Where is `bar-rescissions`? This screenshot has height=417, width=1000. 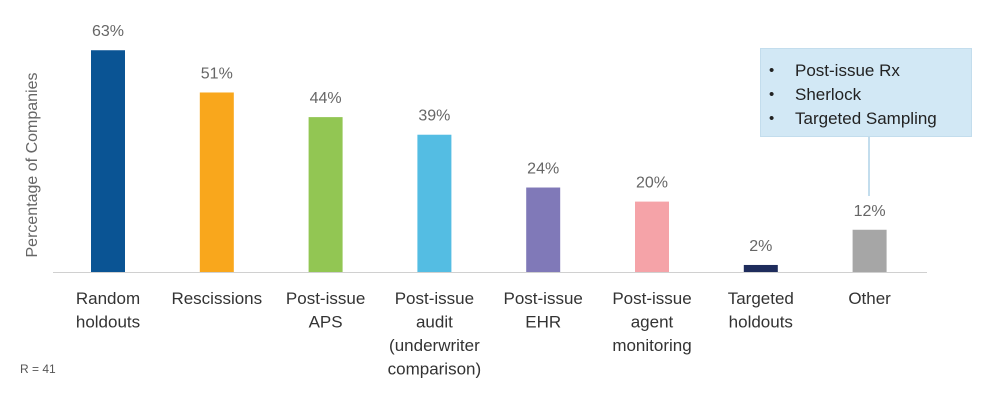 bar-rescissions is located at coordinates (216, 182).